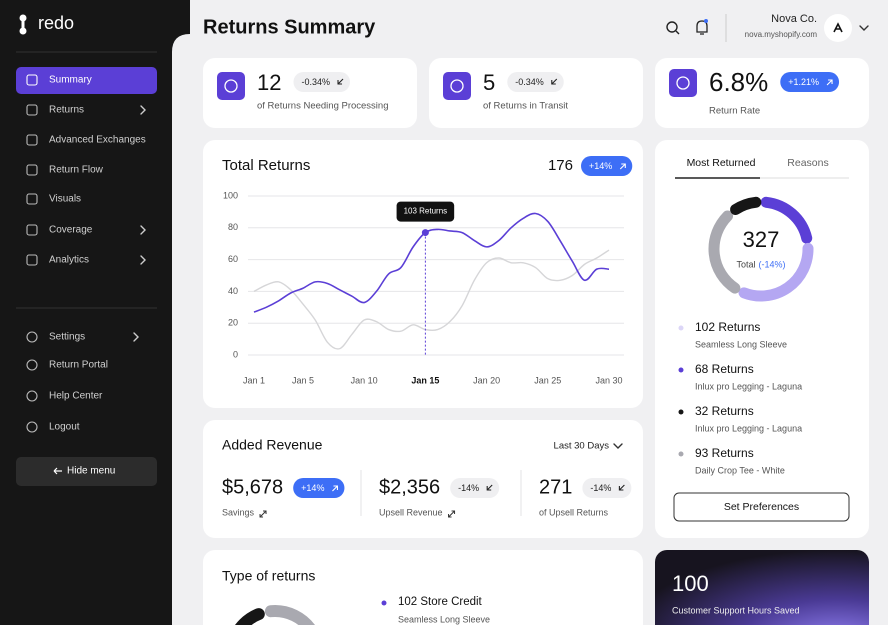 The height and width of the screenshot is (625, 888). Describe the element at coordinates (761, 507) in the screenshot. I see `preferences-button: Set Preferences` at that location.